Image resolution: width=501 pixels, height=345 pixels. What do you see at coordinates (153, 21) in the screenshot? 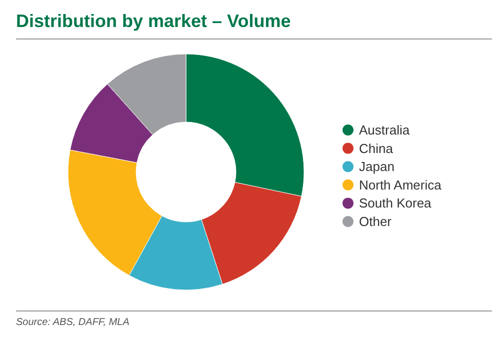
I see `chart-title: Distribution by market – Volume` at bounding box center [153, 21].